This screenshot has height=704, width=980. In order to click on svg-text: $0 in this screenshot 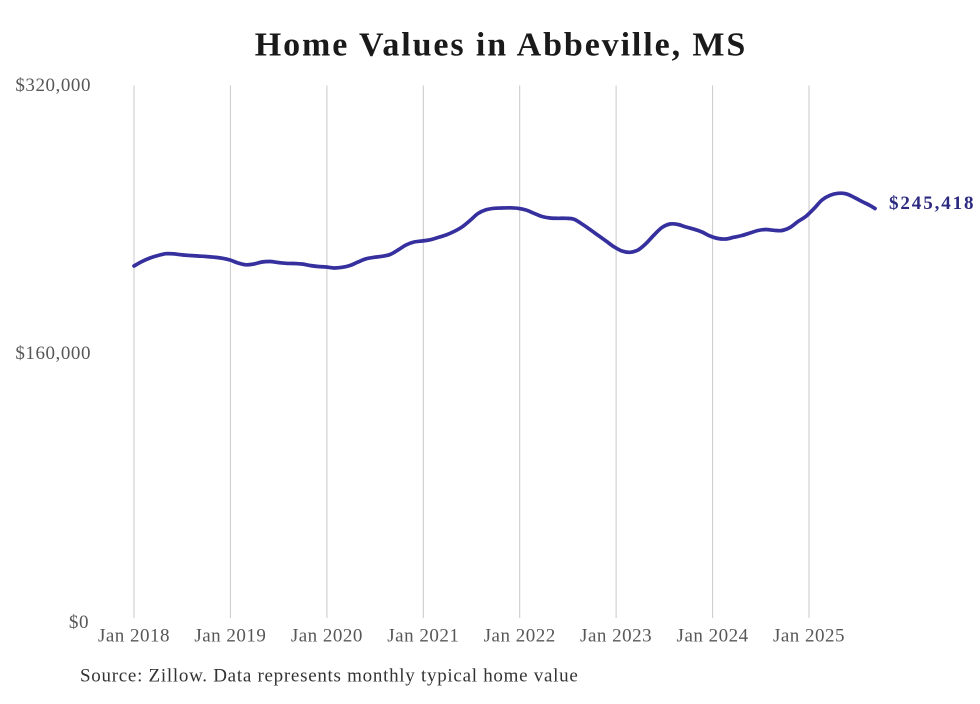, I will do `click(79, 622)`.